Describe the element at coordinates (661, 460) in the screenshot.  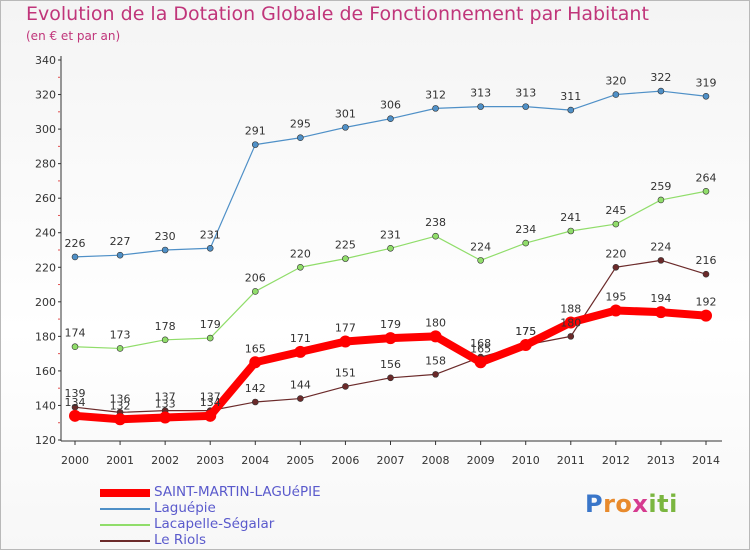
I see `x-tick-label: 2013` at that location.